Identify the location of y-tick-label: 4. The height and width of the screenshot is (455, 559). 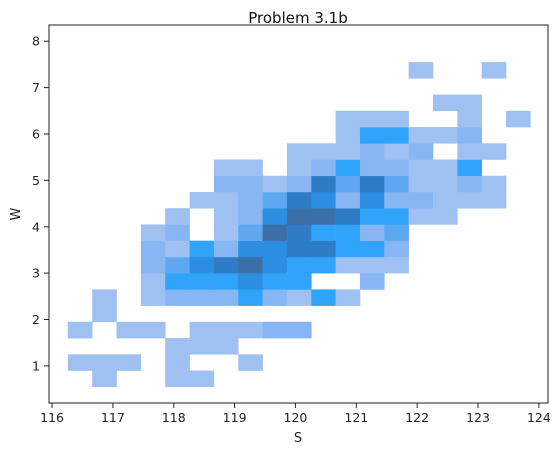
(36, 226).